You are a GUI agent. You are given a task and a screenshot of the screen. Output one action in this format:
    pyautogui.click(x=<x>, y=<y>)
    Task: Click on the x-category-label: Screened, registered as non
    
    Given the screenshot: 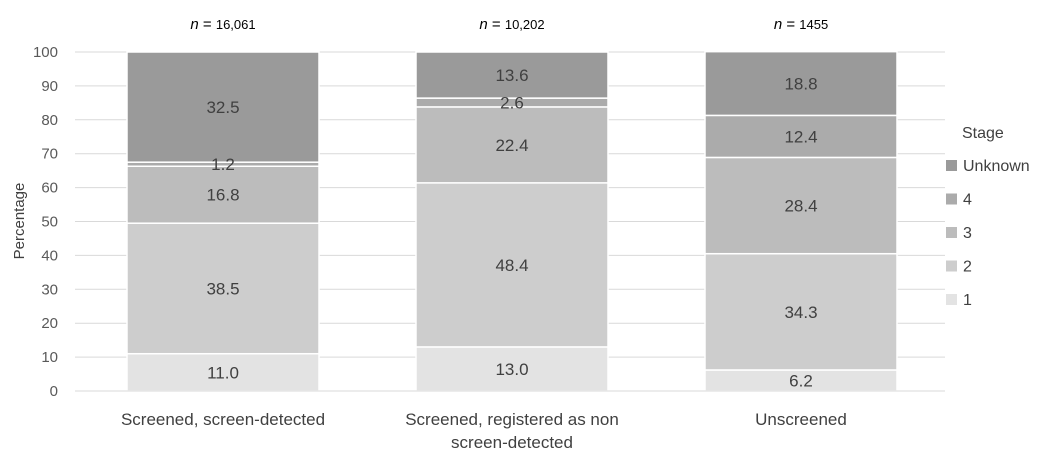 What is the action you would take?
    pyautogui.click(x=512, y=419)
    